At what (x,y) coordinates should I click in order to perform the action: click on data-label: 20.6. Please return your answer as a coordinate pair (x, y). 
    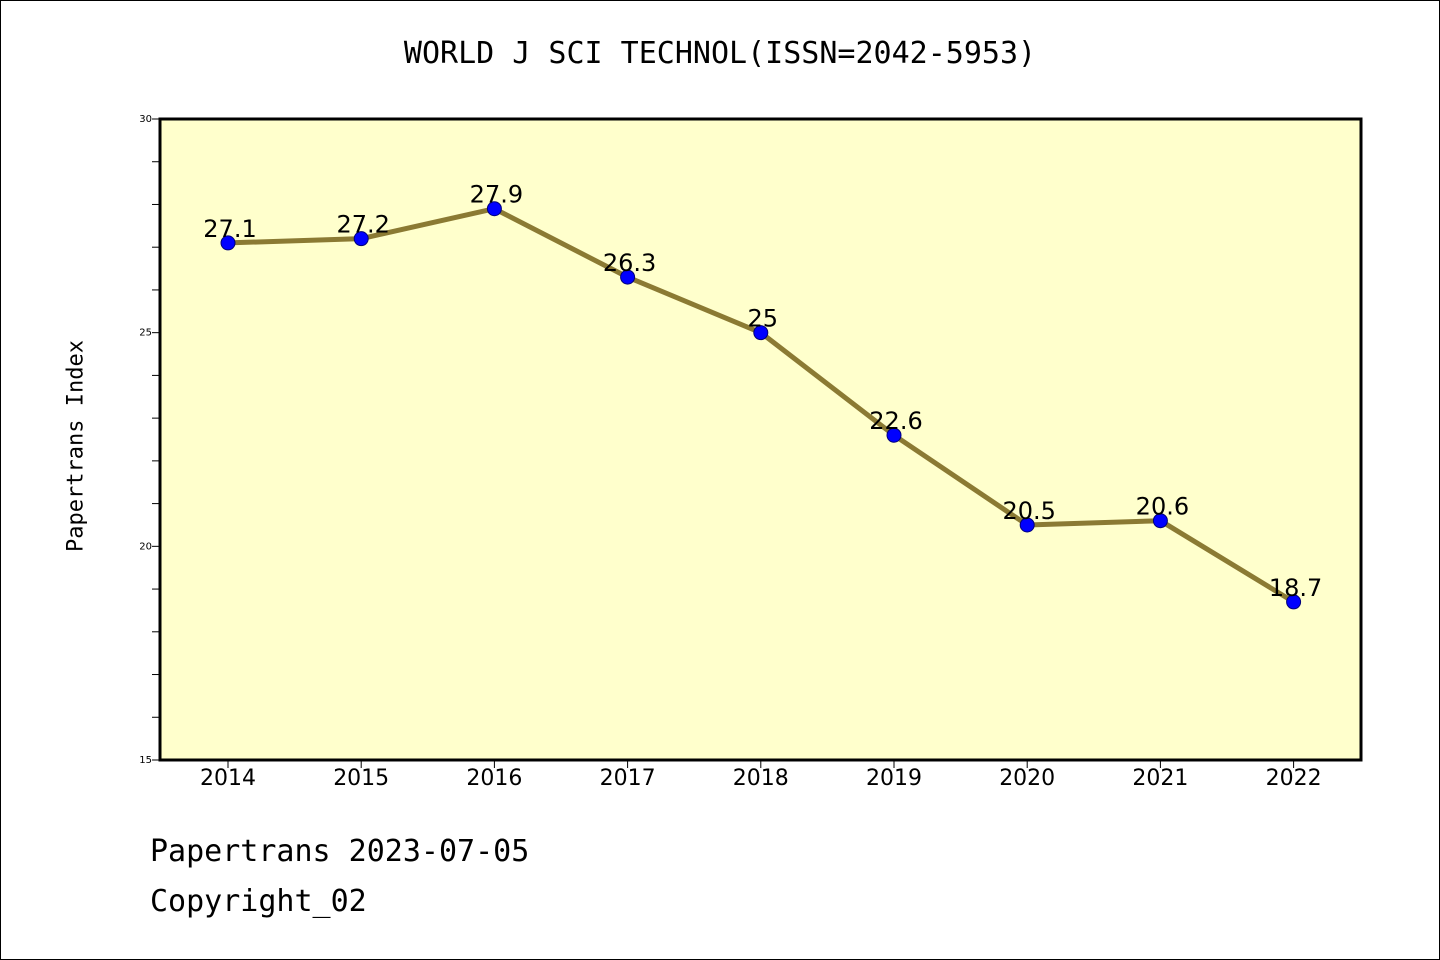
    Looking at the image, I should click on (1162, 507).